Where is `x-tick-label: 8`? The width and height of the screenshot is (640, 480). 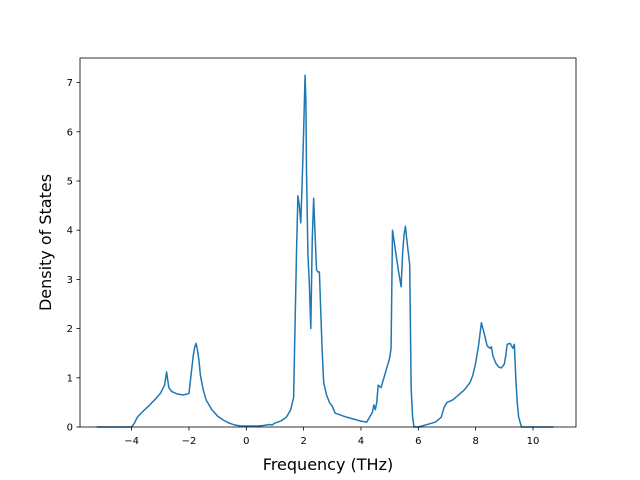
x-tick-label: 8 is located at coordinates (475, 441).